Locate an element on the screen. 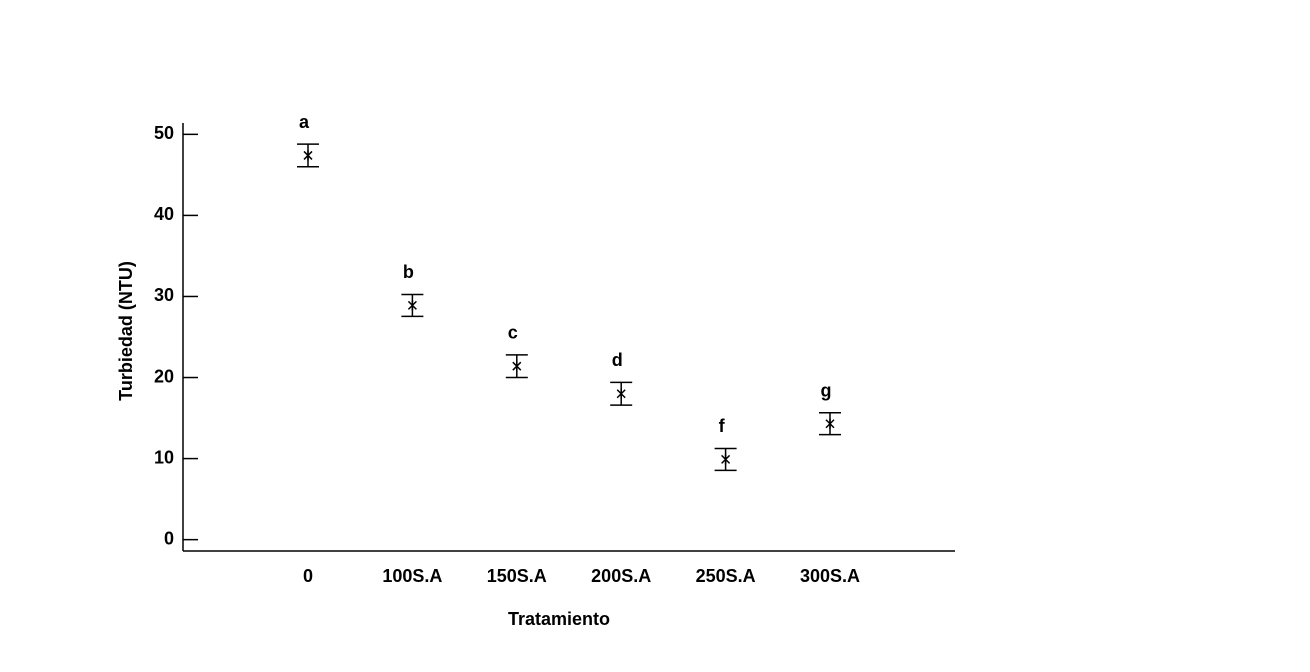 Image resolution: width=1310 pixels, height=672 pixels. x-tick-label: 300S.A is located at coordinates (830, 576).